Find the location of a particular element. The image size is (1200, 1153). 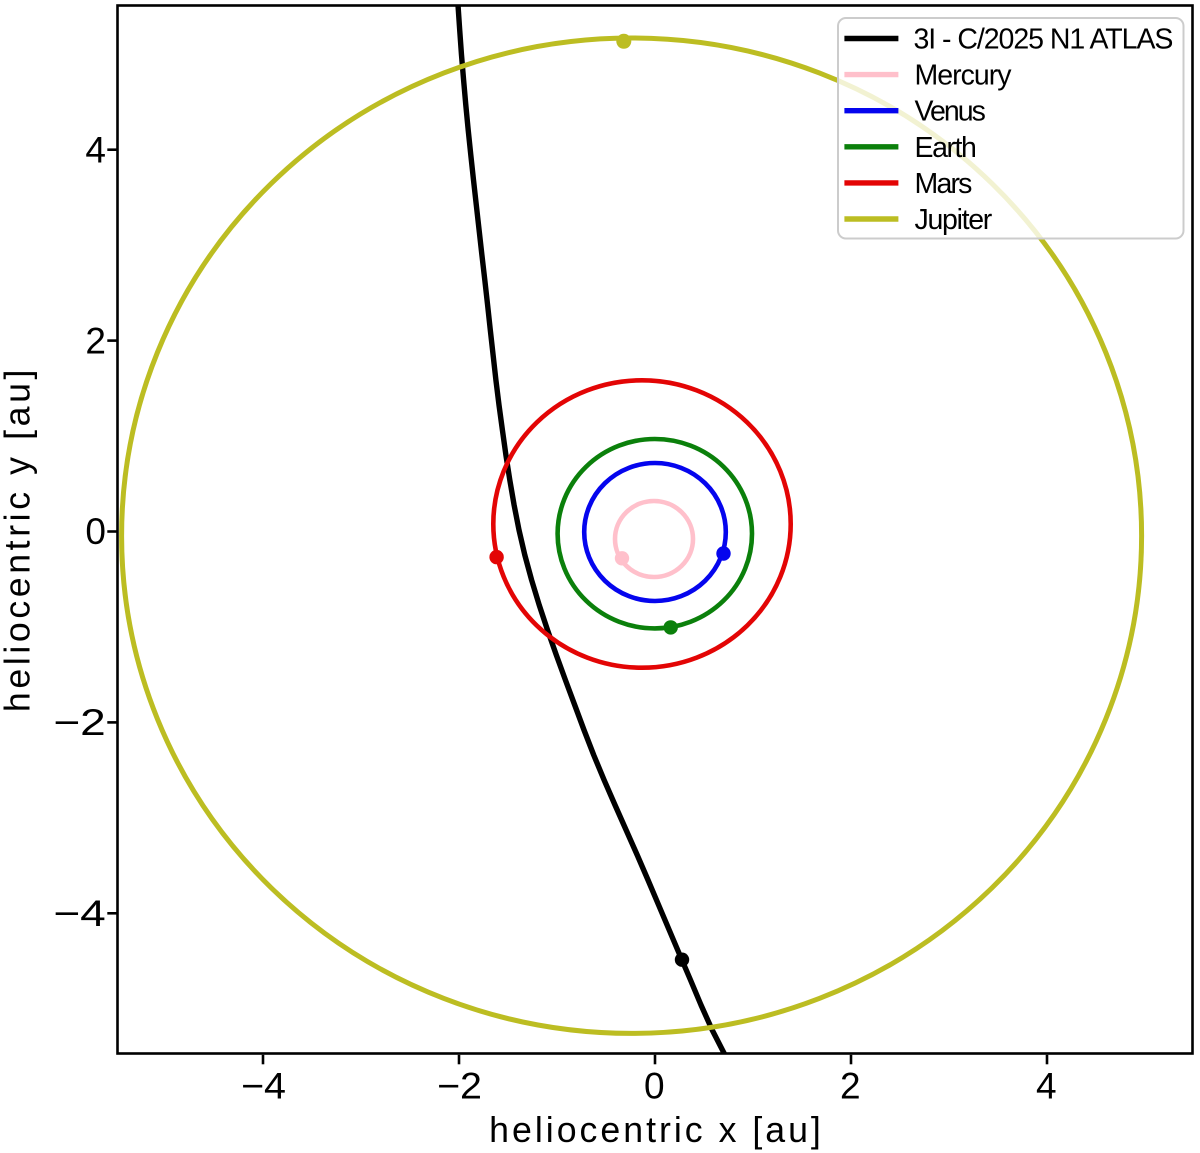

svg-text: Jupiter is located at coordinates (954, 220).